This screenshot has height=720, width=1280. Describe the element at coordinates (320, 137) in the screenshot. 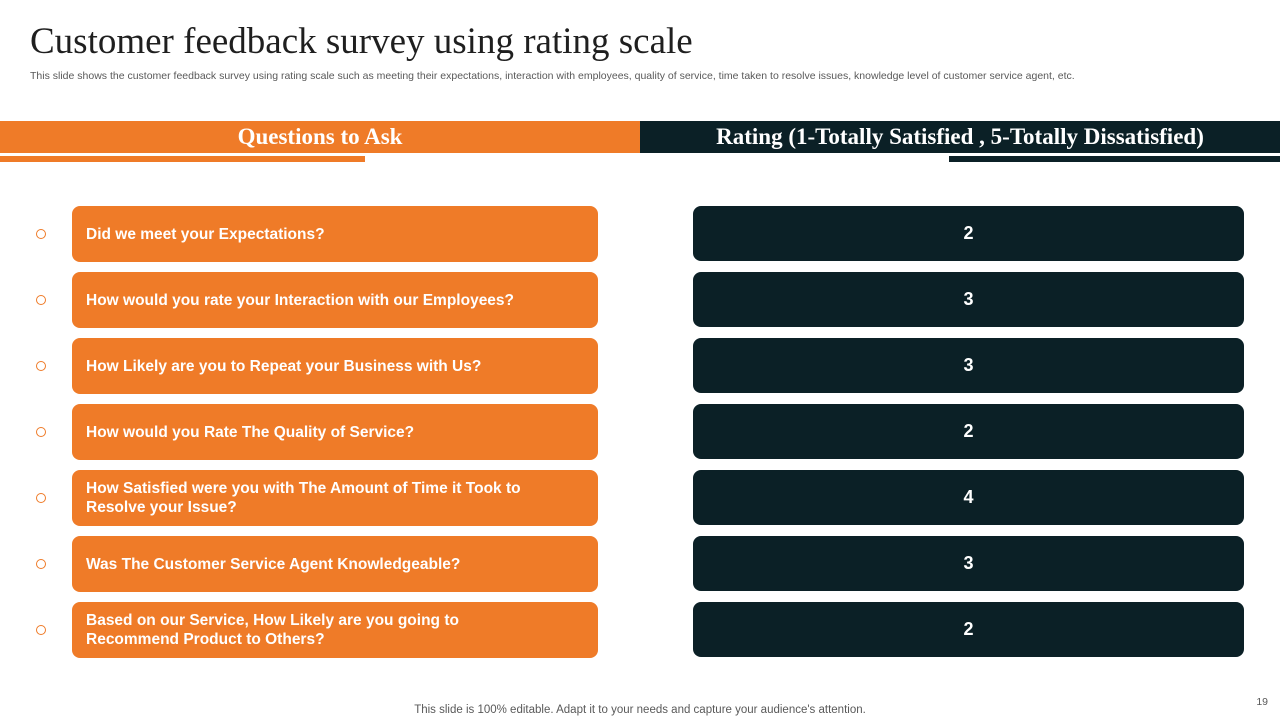

I see `questions-header: Questions to Ask` at that location.